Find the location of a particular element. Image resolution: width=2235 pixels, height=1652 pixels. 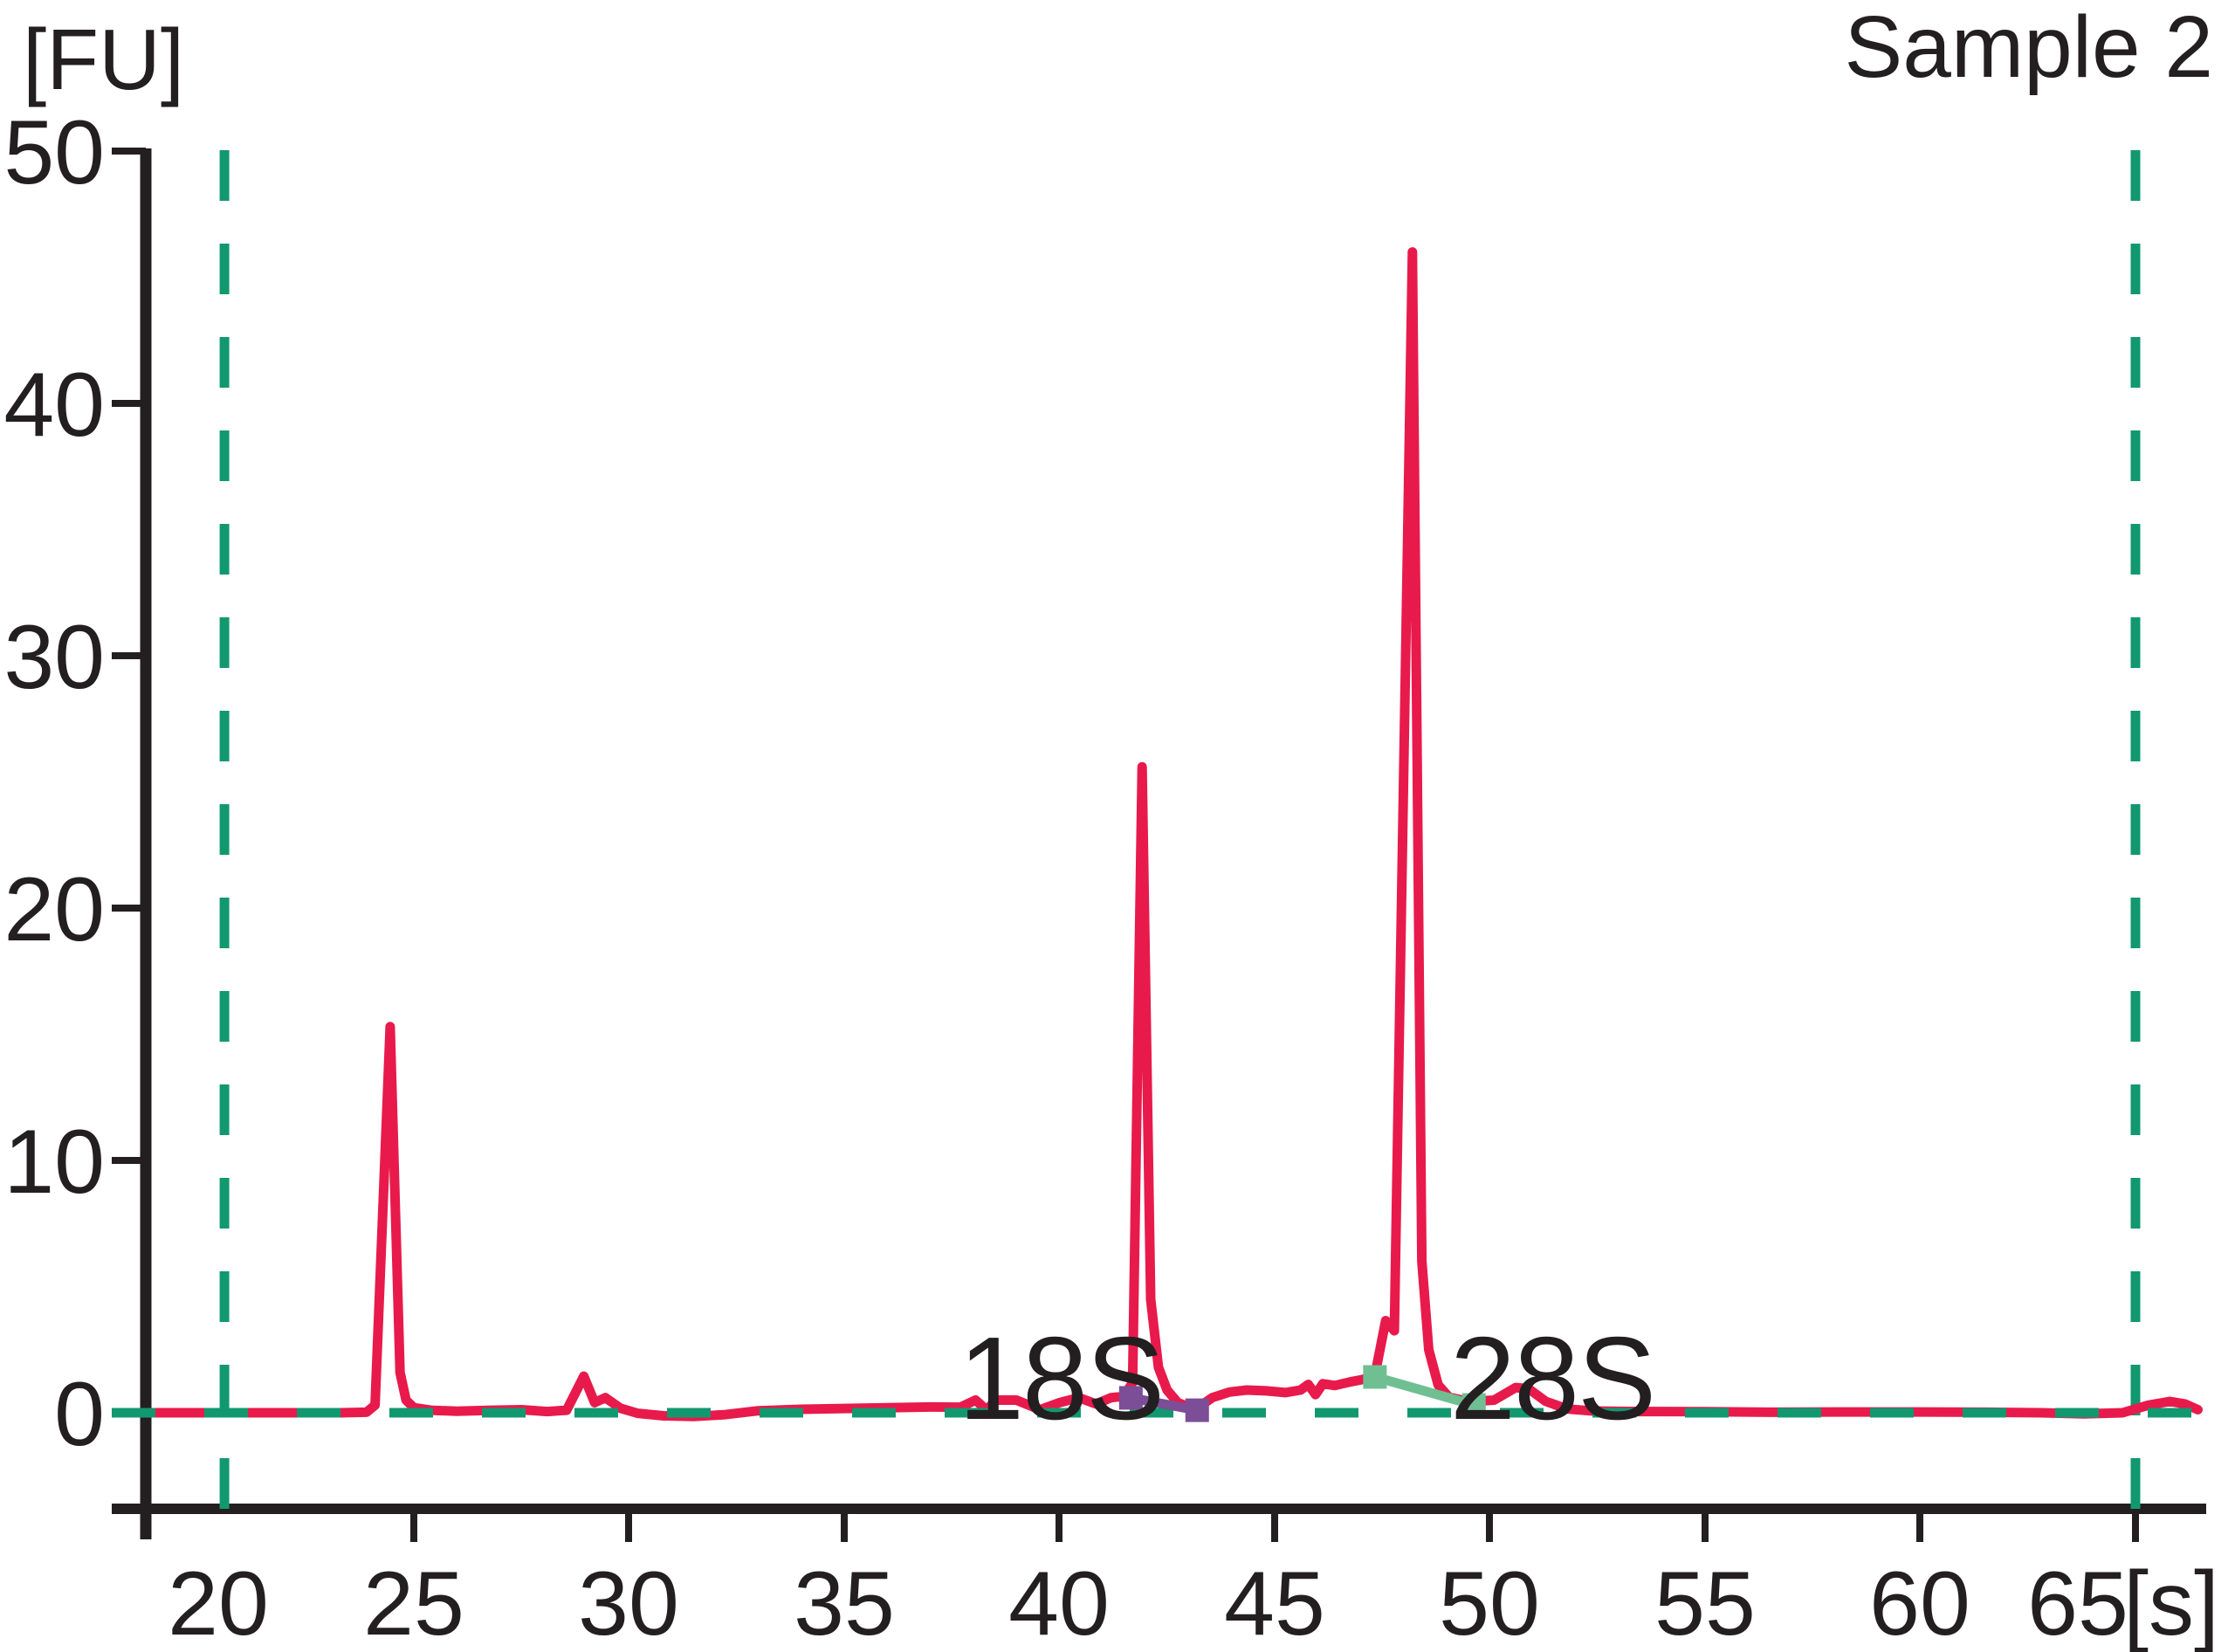

y-tick-label: 10 is located at coordinates (54, 1162).